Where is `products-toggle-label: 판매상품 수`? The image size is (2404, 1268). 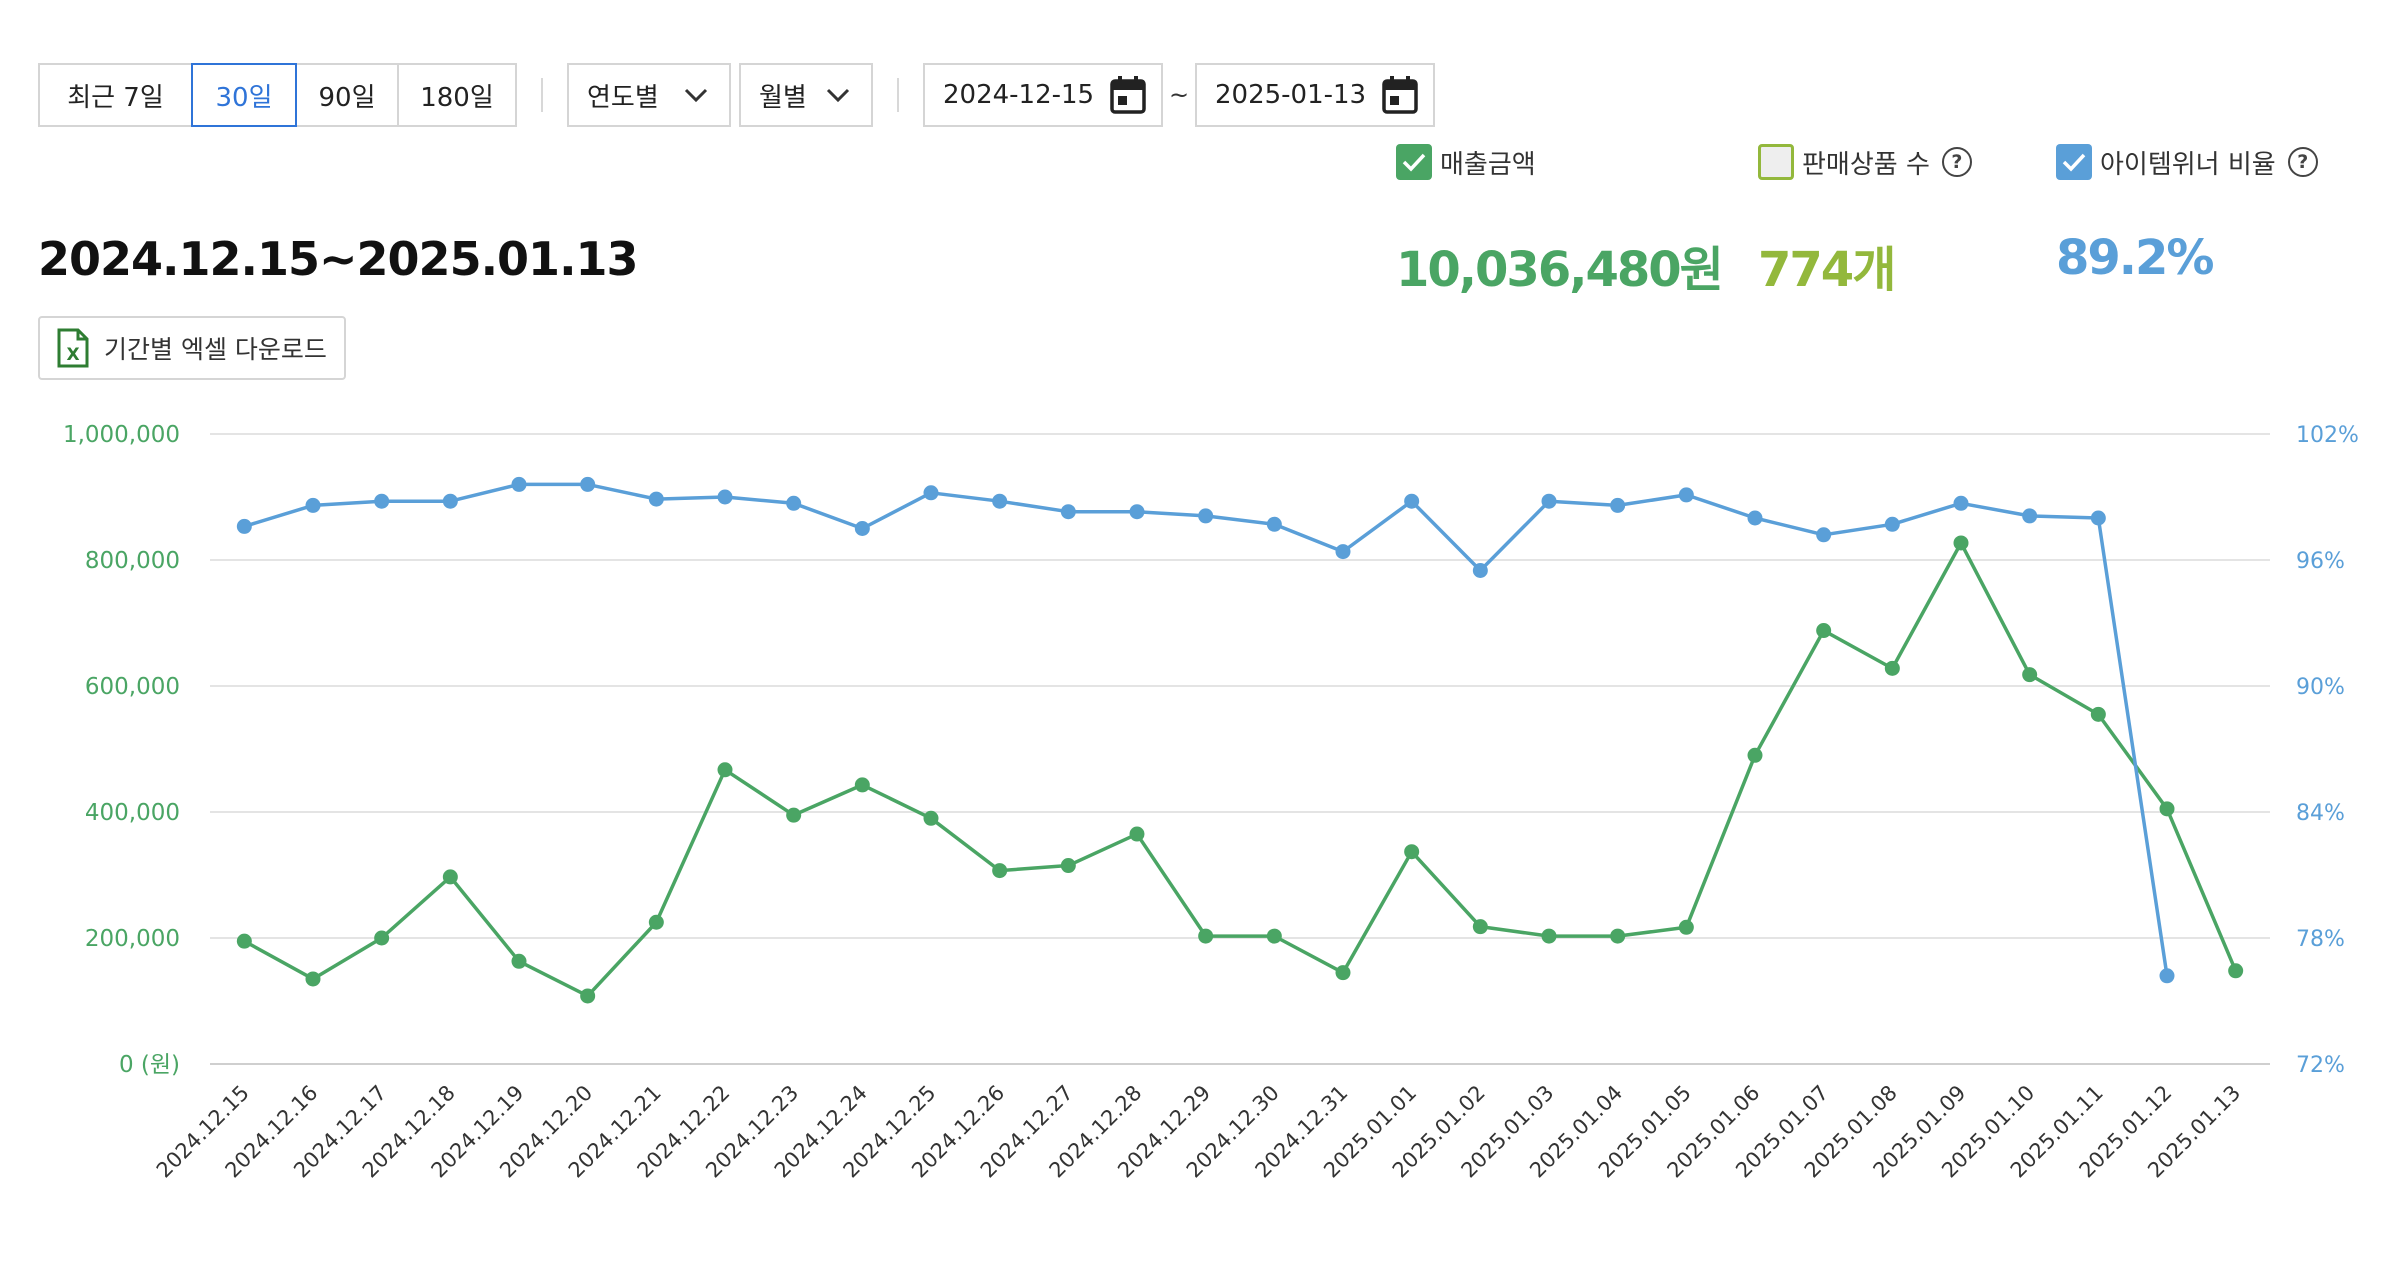
products-toggle-label: 판매상품 수 is located at coordinates (1866, 164).